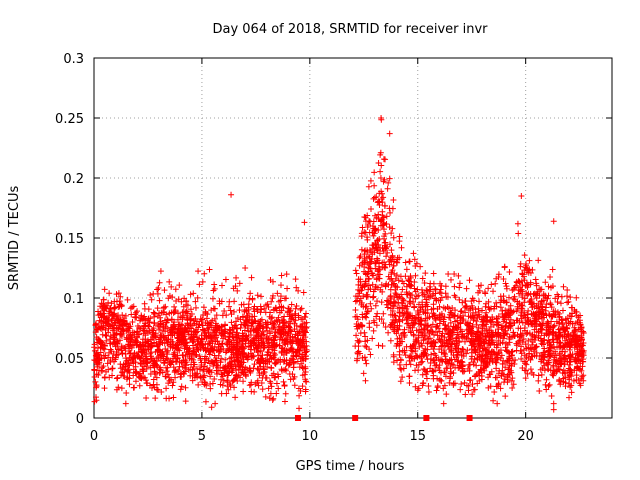  Describe the element at coordinates (80, 419) in the screenshot. I see `y-tick-label: 0` at that location.